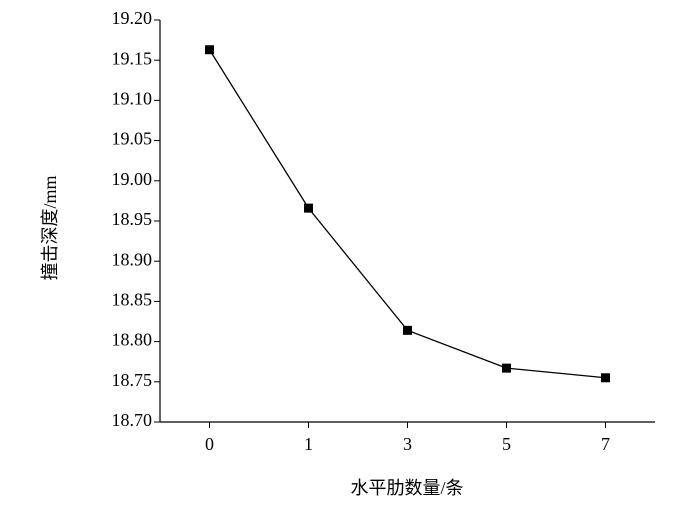 The width and height of the screenshot is (700, 510). I want to click on x-axis-label: 水平肋数量/条, so click(406, 488).